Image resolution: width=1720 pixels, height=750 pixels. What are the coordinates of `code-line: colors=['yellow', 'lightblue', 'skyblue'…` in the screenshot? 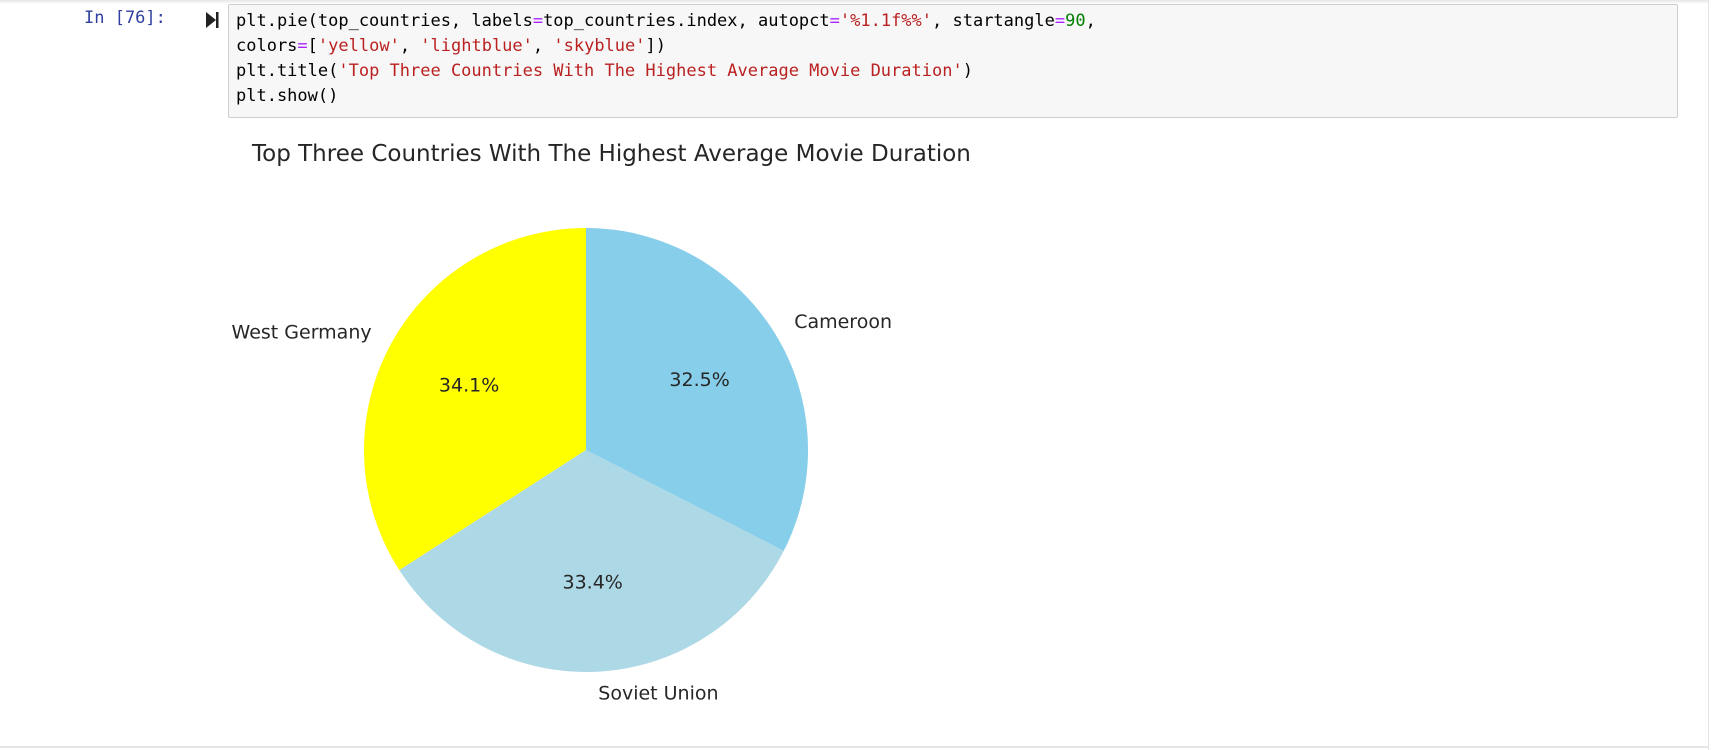 It's located at (451, 46).